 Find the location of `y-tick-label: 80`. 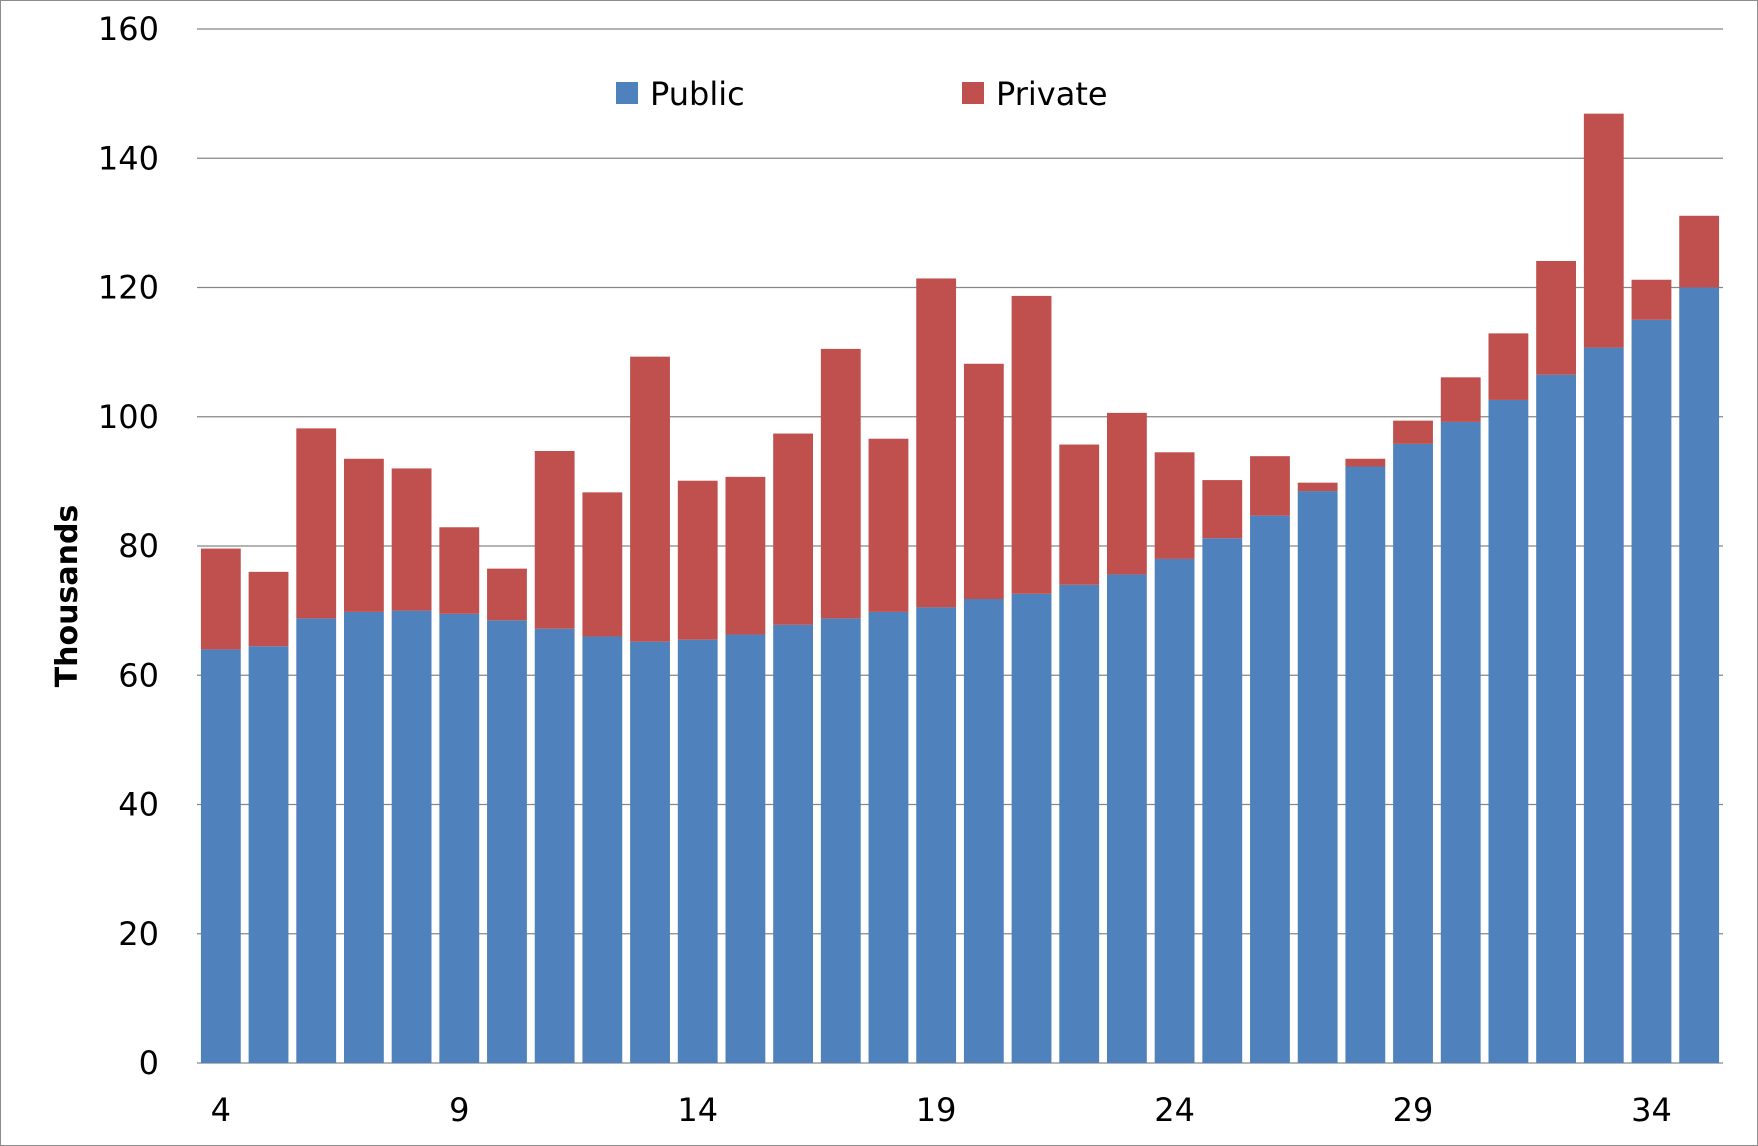

y-tick-label: 80 is located at coordinates (138, 546).